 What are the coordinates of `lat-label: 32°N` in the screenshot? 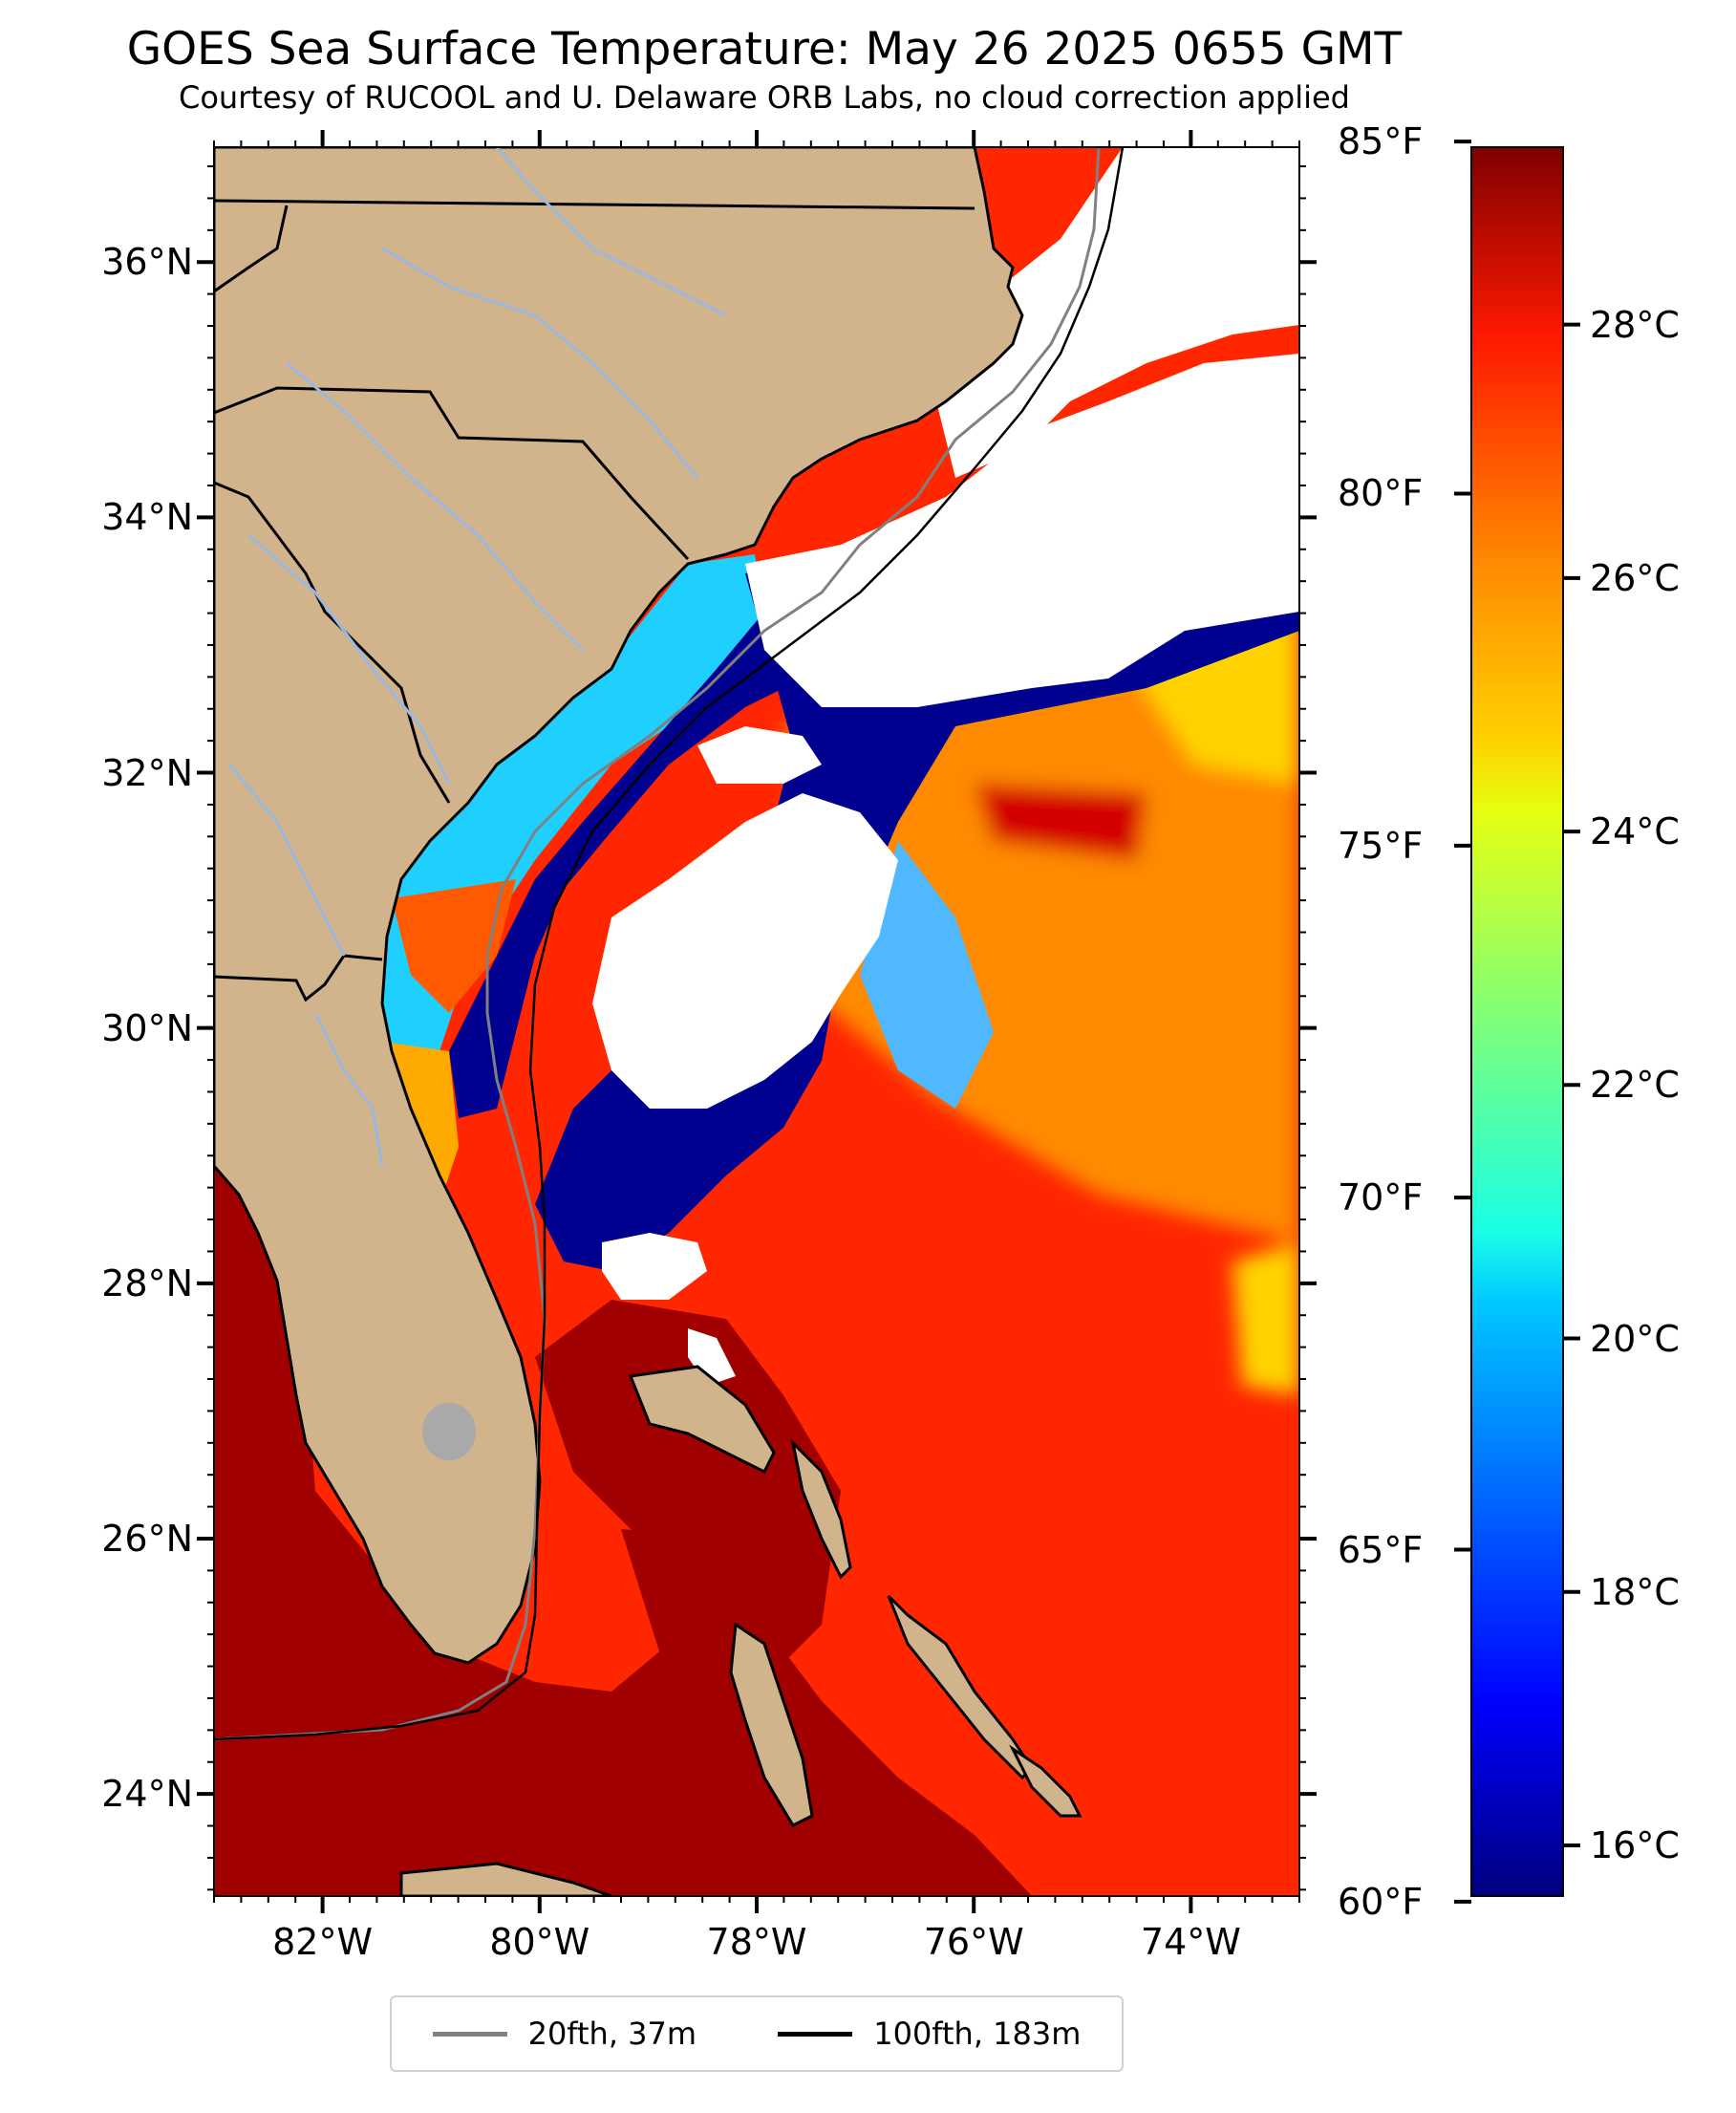 It's located at (147, 772).